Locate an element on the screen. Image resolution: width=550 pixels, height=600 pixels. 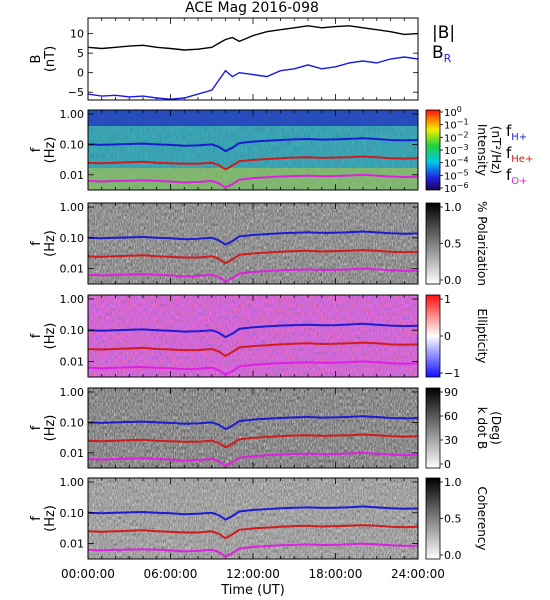
legend-f-sub: O+ is located at coordinates (519, 181).